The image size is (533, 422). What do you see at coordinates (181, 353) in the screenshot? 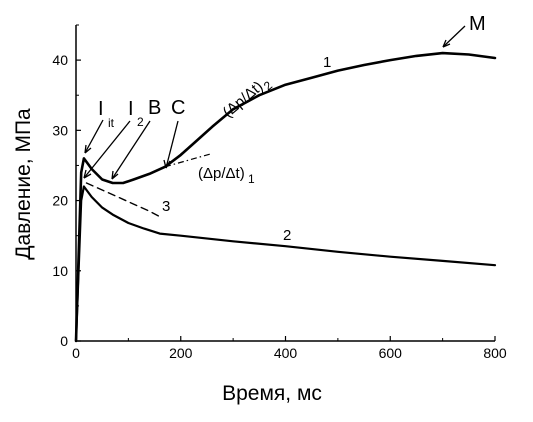
I see `x-tick-label: 200` at bounding box center [181, 353].